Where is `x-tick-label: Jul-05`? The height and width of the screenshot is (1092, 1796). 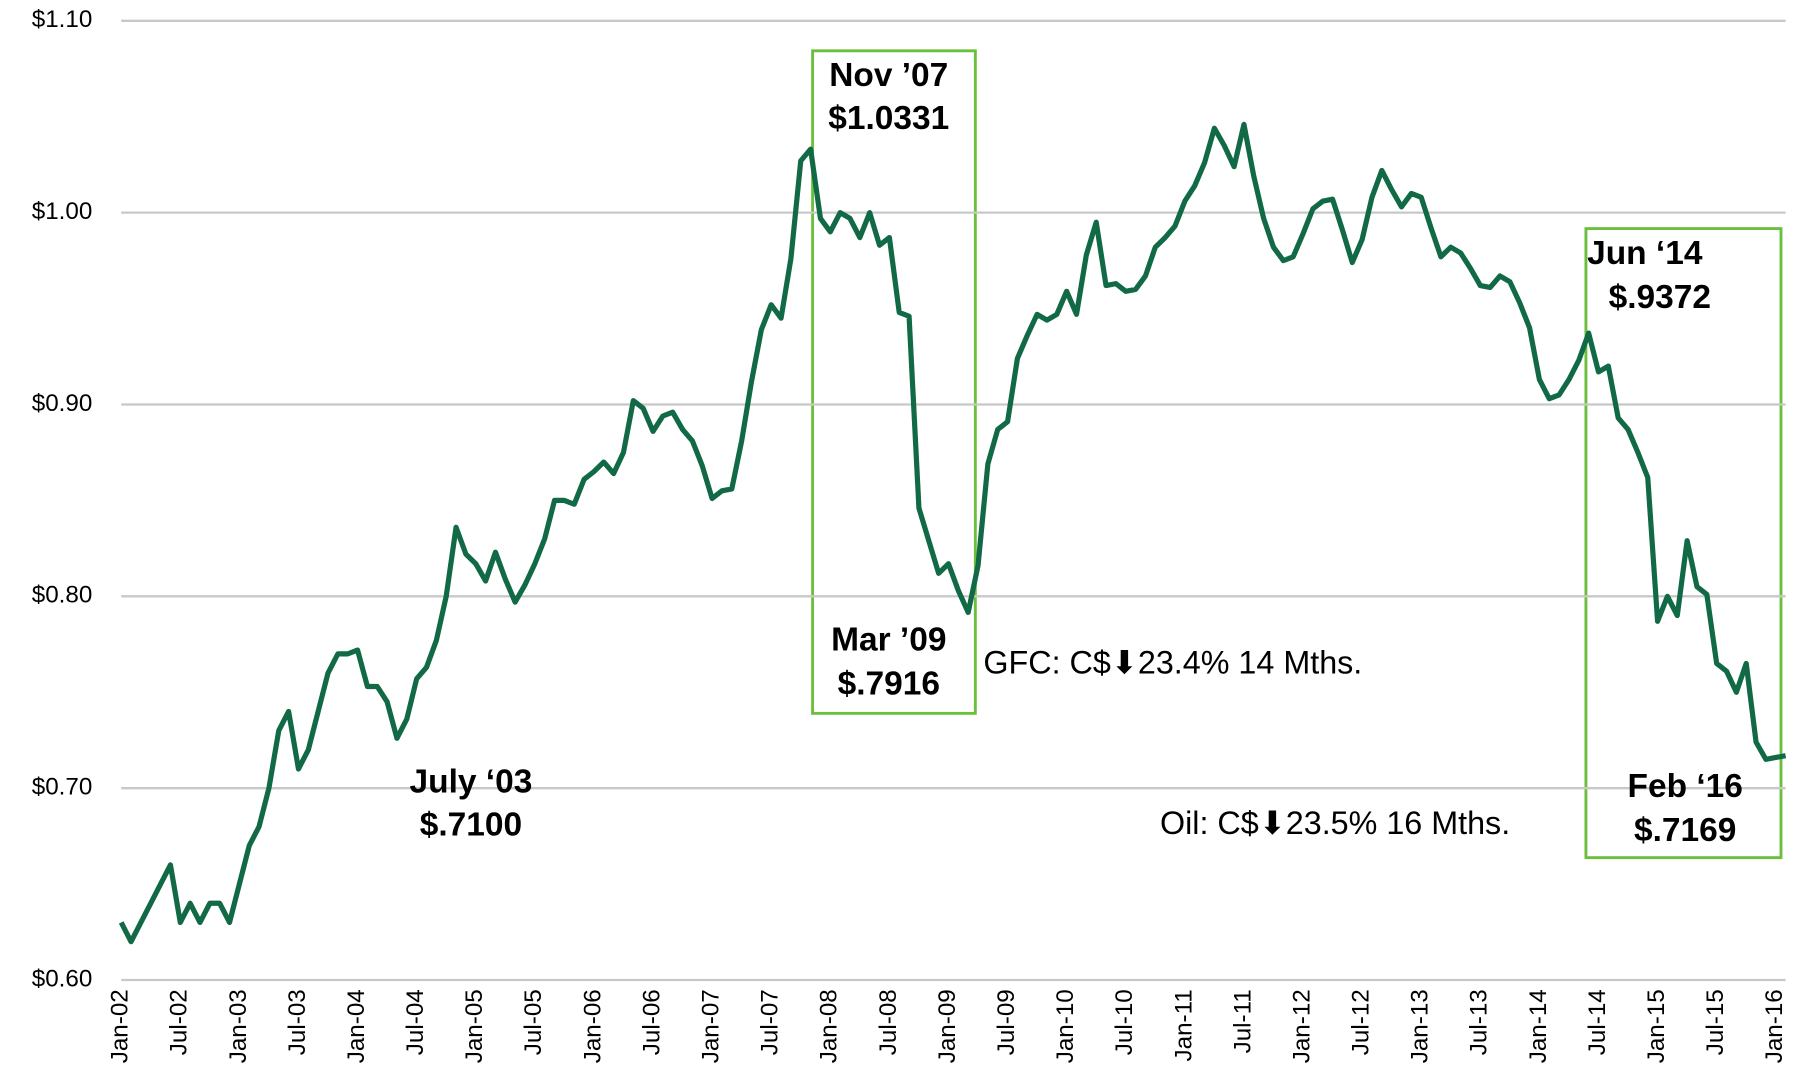 x-tick-label: Jul-05 is located at coordinates (533, 1022).